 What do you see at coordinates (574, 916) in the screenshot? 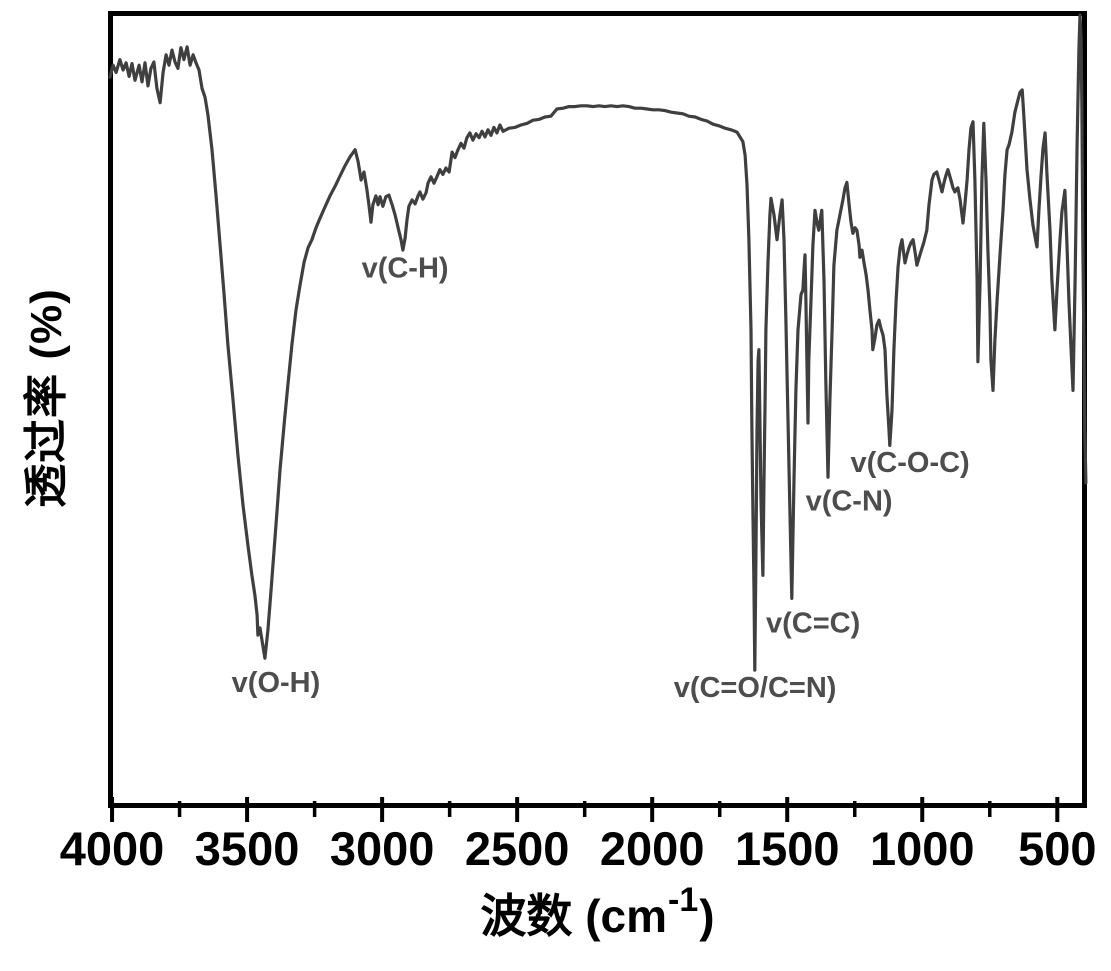
I see `x-axis-title-text: 波数 (cm` at bounding box center [574, 916].